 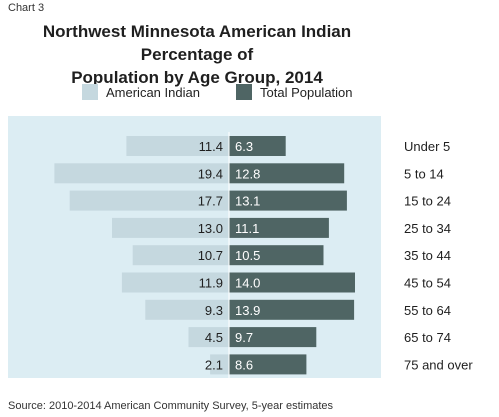 I want to click on data-label-total-population: 14.0, so click(x=247, y=283).